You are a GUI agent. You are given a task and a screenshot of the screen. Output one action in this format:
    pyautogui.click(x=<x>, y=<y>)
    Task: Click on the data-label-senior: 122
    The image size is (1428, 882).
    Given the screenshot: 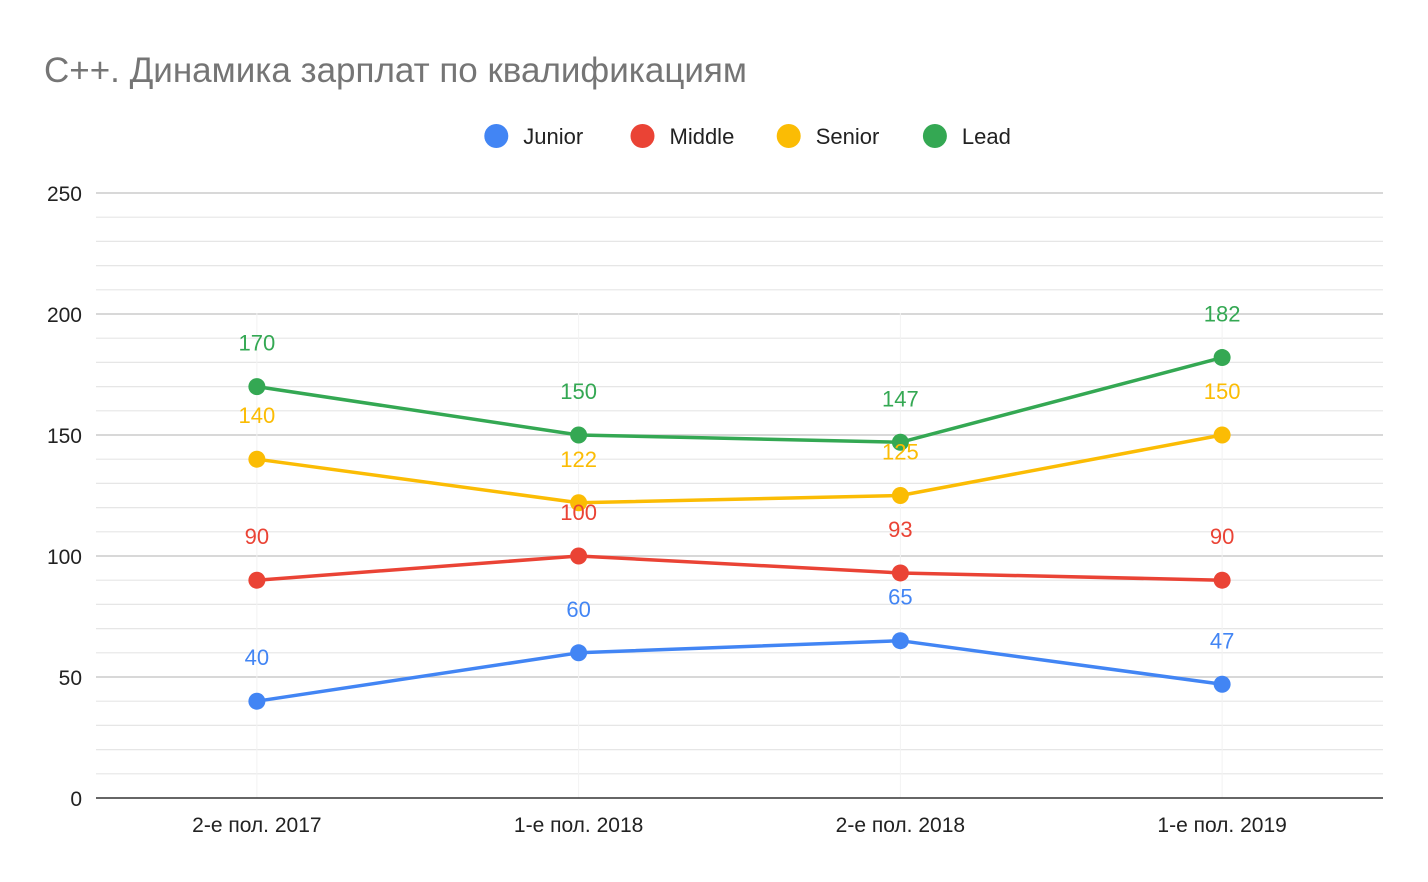 What is the action you would take?
    pyautogui.click(x=578, y=459)
    